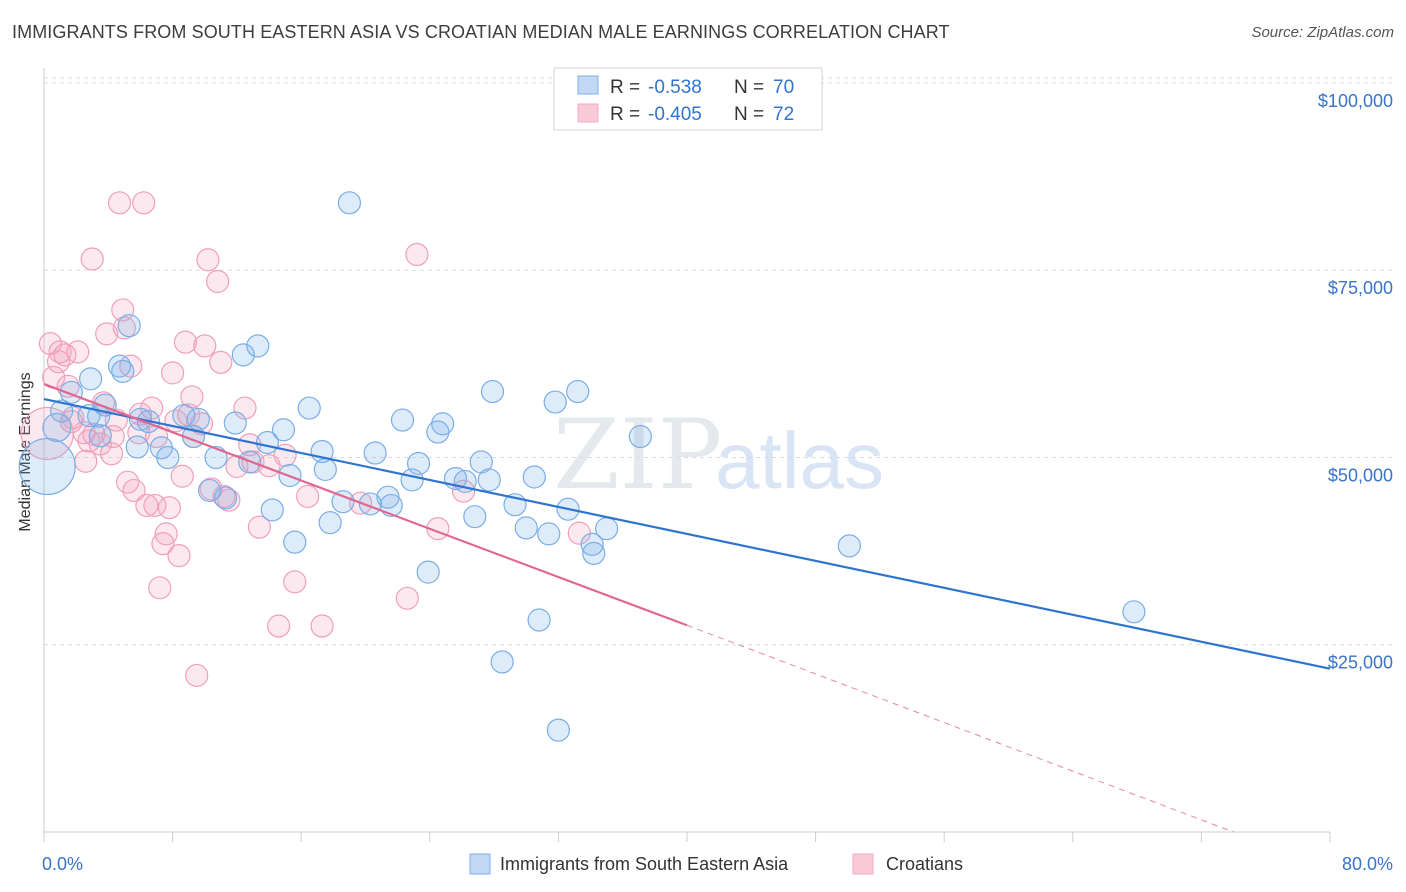 This screenshot has width=1406, height=892. What do you see at coordinates (1360, 663) in the screenshot?
I see `y-tick-label: $25,000` at bounding box center [1360, 663].